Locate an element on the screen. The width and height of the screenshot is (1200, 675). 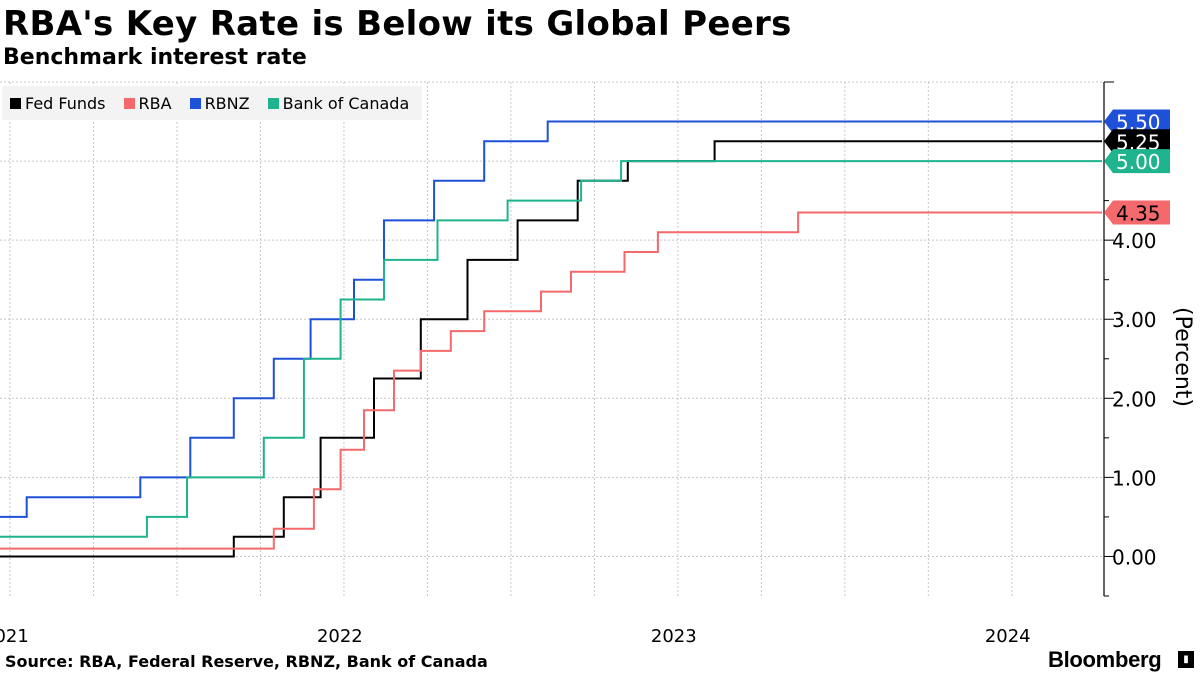
legend-label-fed-funds: Fed Funds is located at coordinates (65, 103).